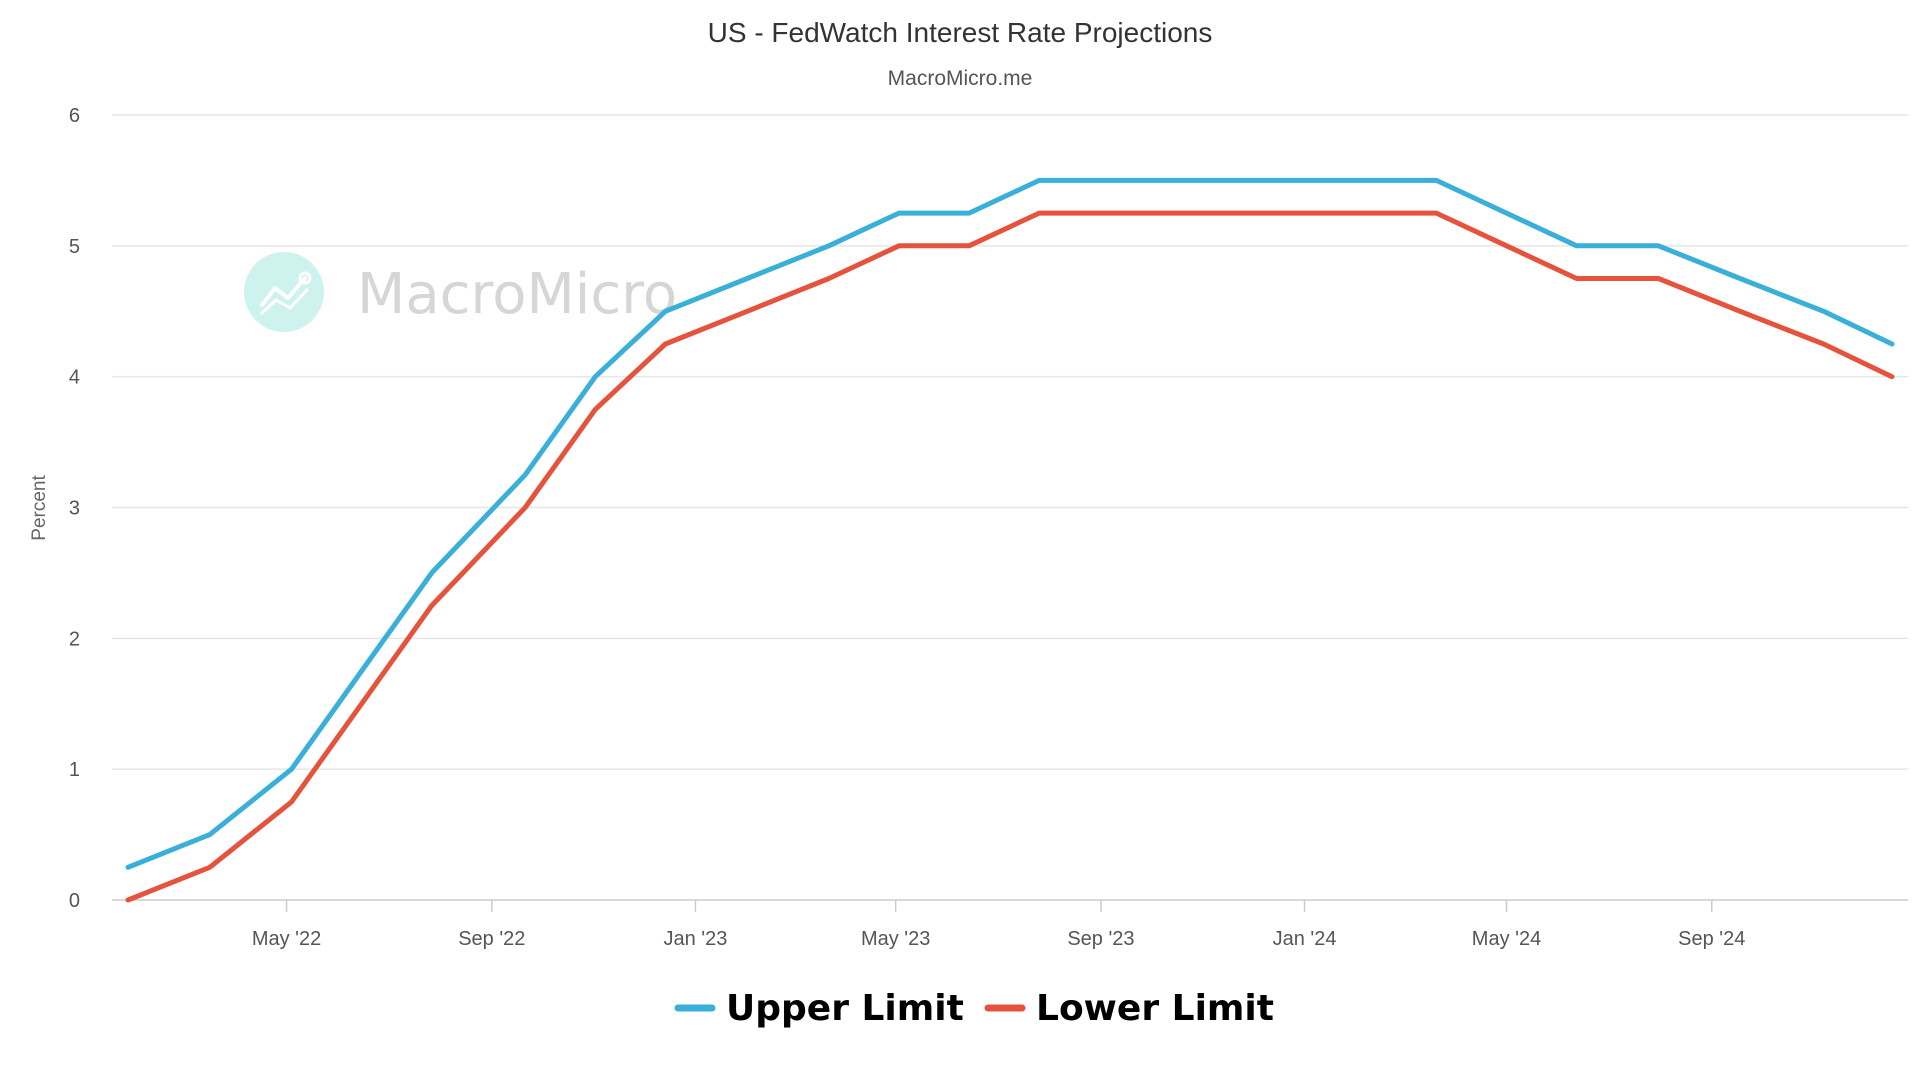 This screenshot has width=1920, height=1080. I want to click on x-tick-label: Jan '24, so click(1305, 939).